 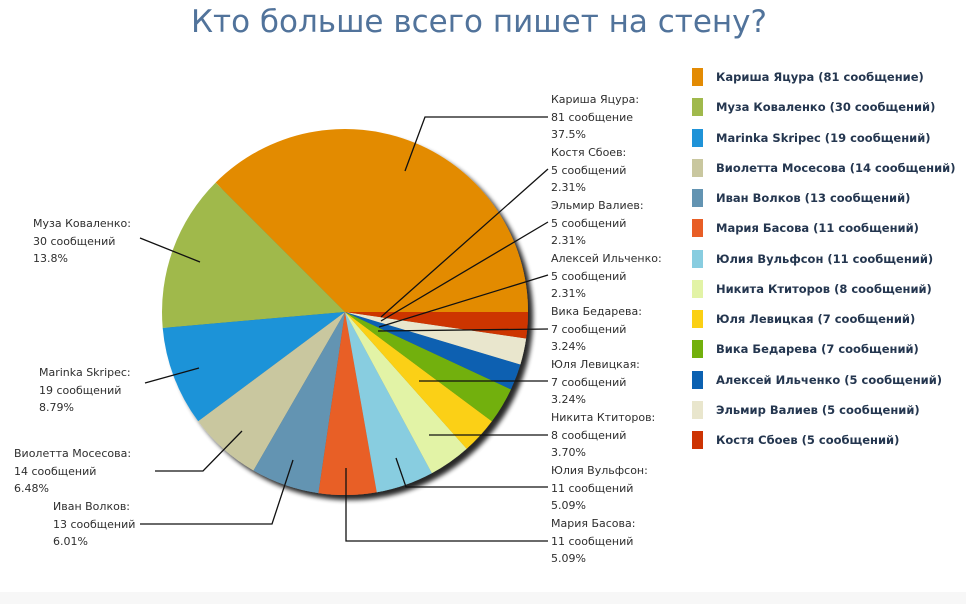 I want to click on legend-item: Никита Ктиторов (8 сообщений), so click(x=827, y=289).